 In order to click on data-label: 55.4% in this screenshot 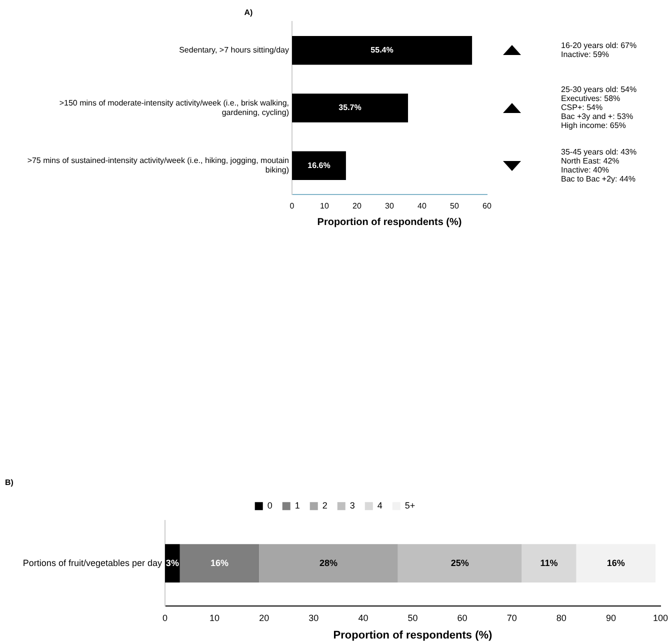, I will do `click(382, 50)`.